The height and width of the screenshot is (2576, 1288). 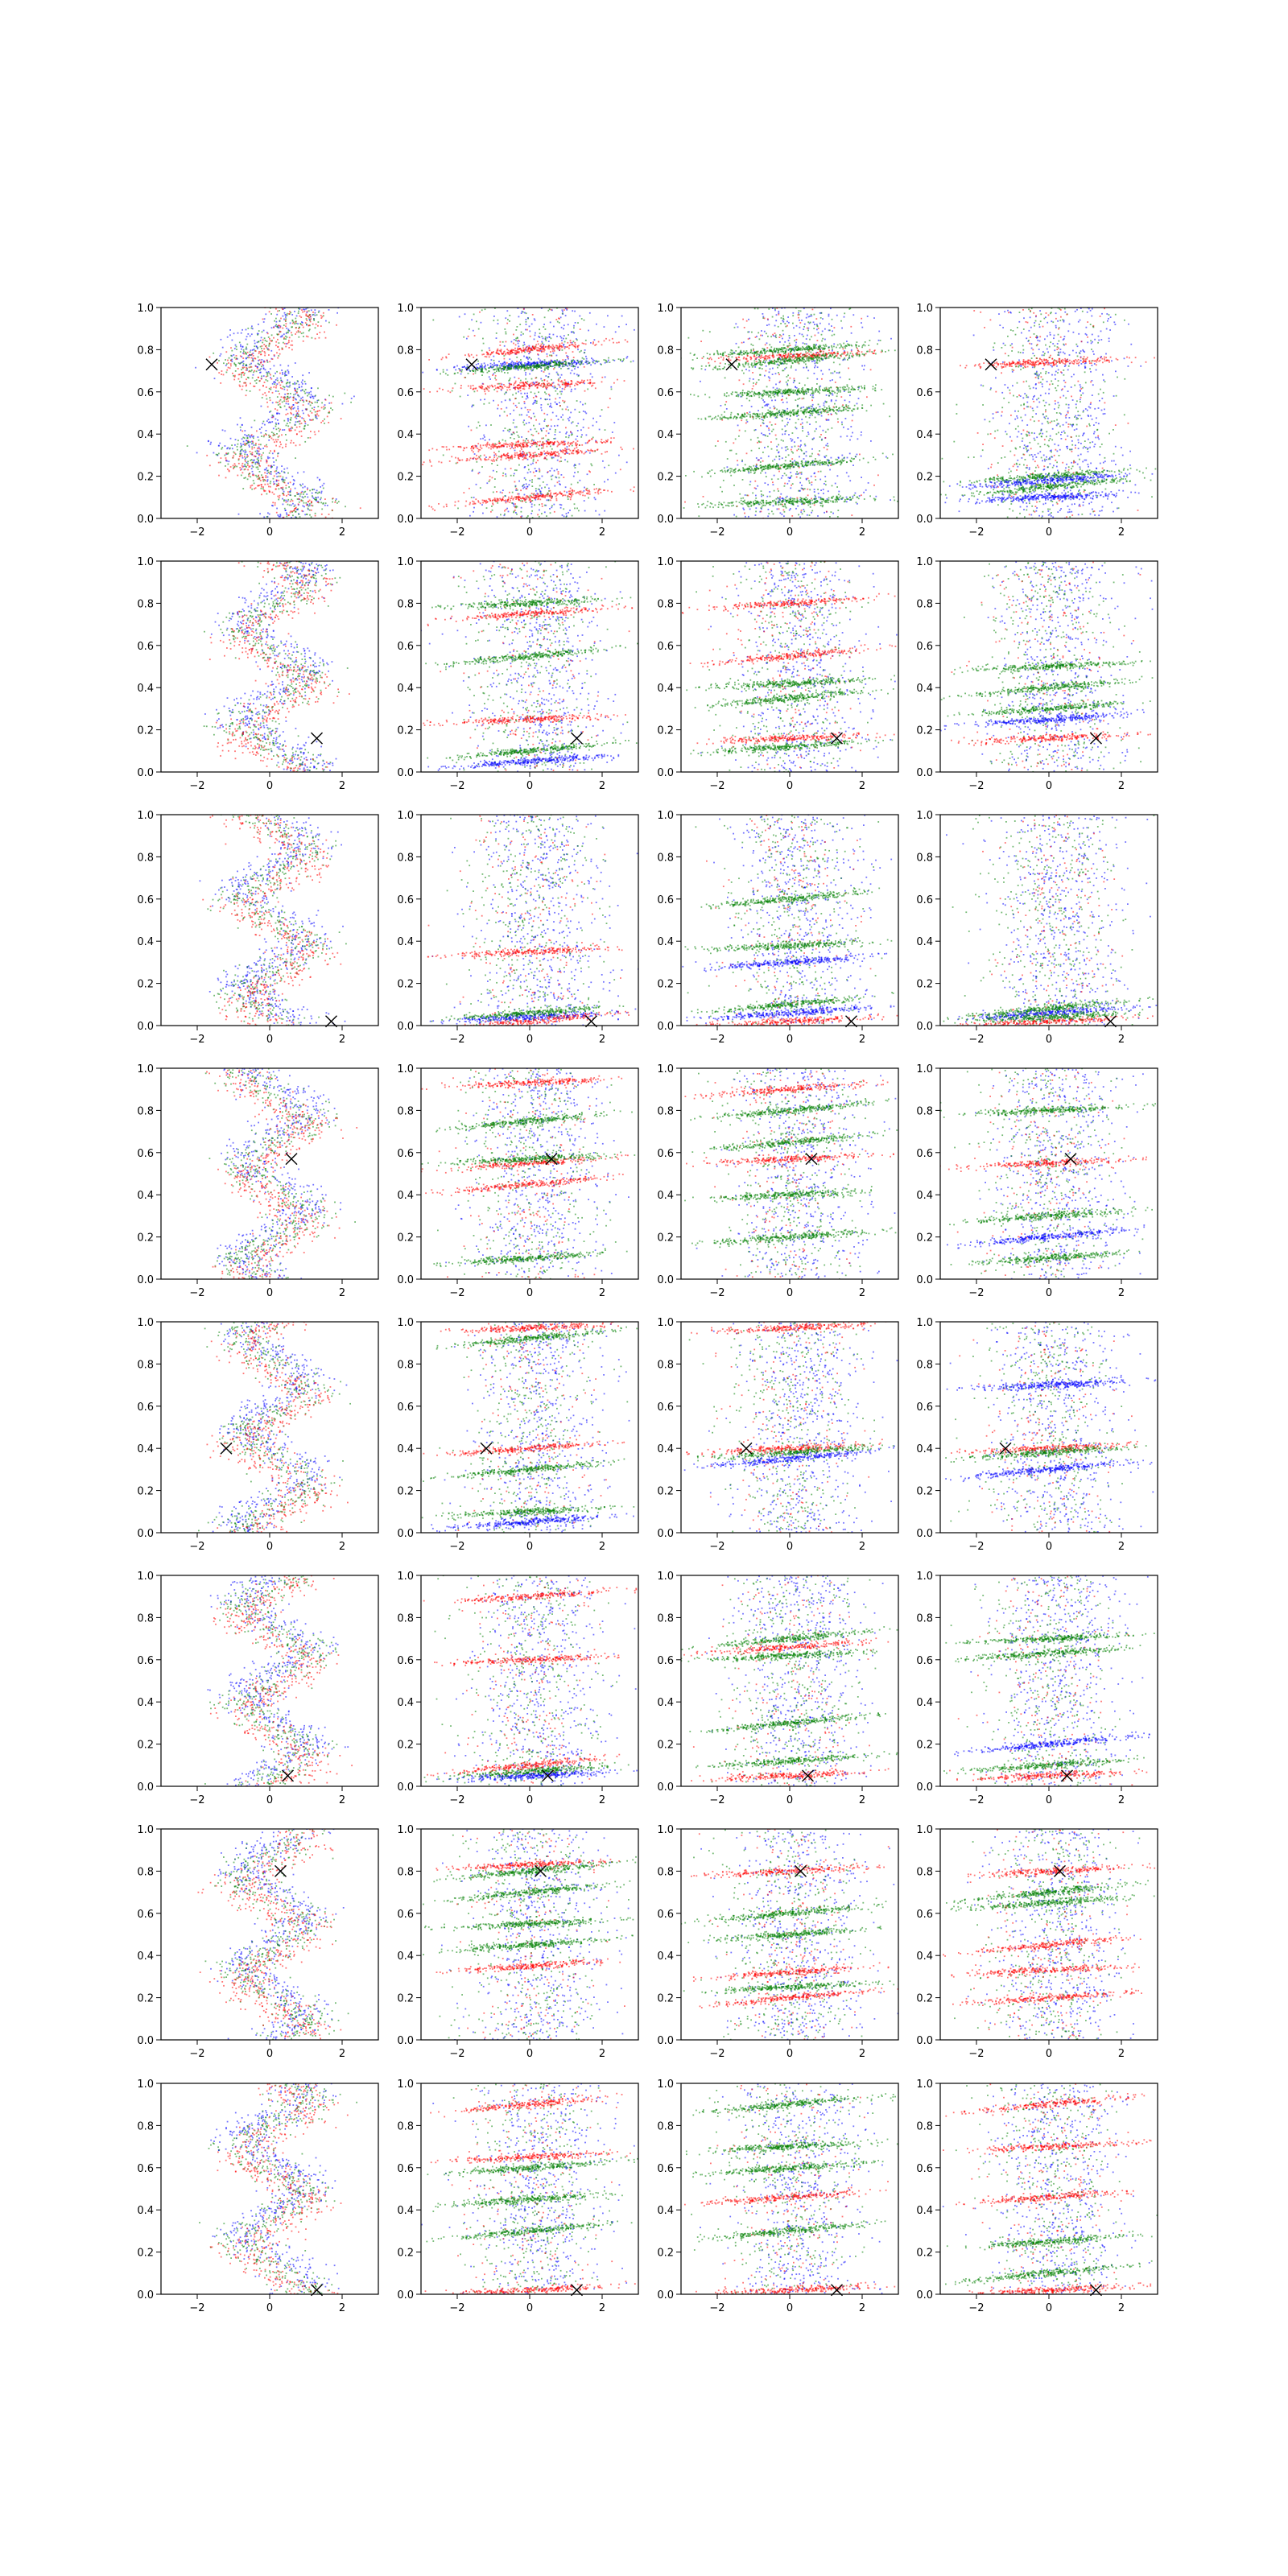 I want to click on x-tick-label: 2, so click(x=602, y=532).